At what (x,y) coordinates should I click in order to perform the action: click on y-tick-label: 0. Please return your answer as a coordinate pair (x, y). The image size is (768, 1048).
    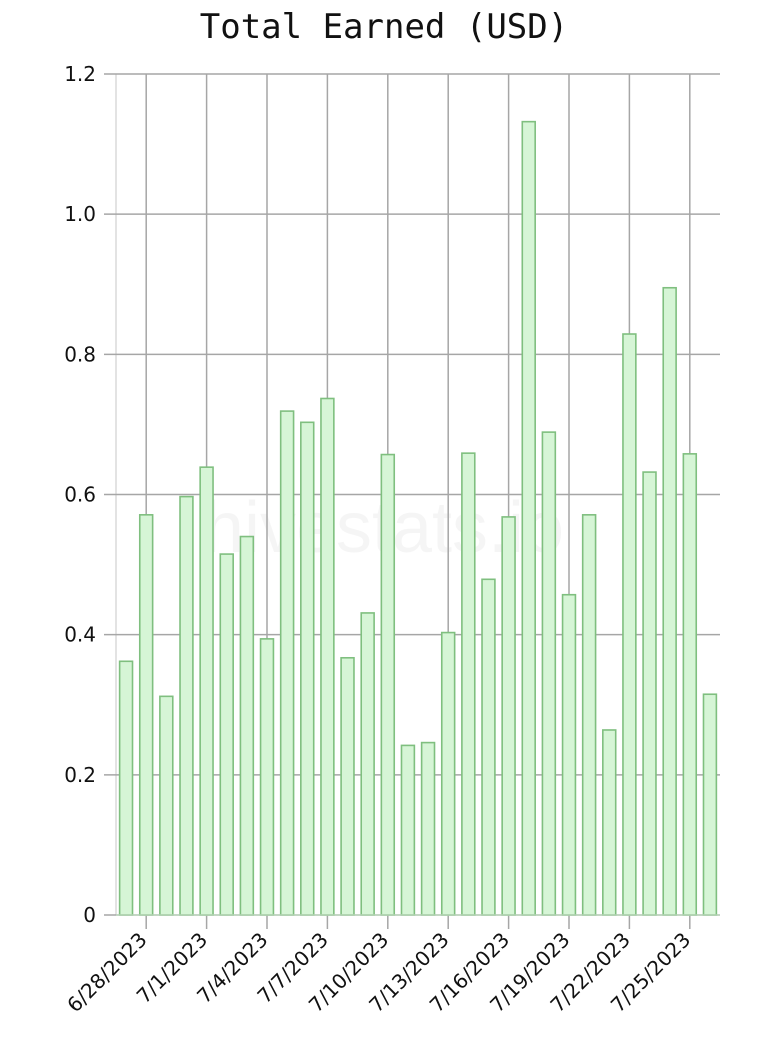
    Looking at the image, I should click on (89, 915).